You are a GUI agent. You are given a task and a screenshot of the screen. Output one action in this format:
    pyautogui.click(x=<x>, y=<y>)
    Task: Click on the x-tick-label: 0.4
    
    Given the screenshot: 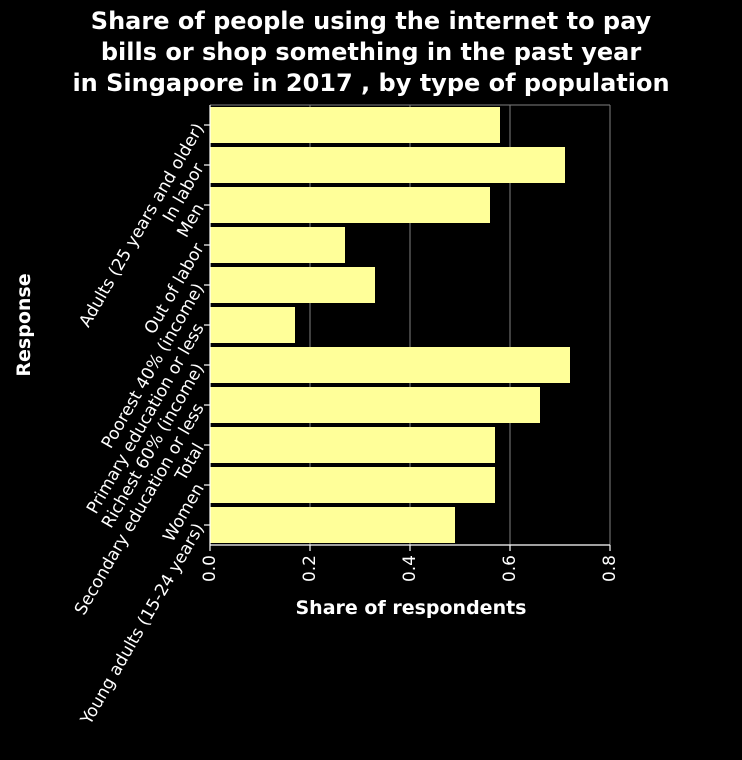 What is the action you would take?
    pyautogui.click(x=410, y=568)
    